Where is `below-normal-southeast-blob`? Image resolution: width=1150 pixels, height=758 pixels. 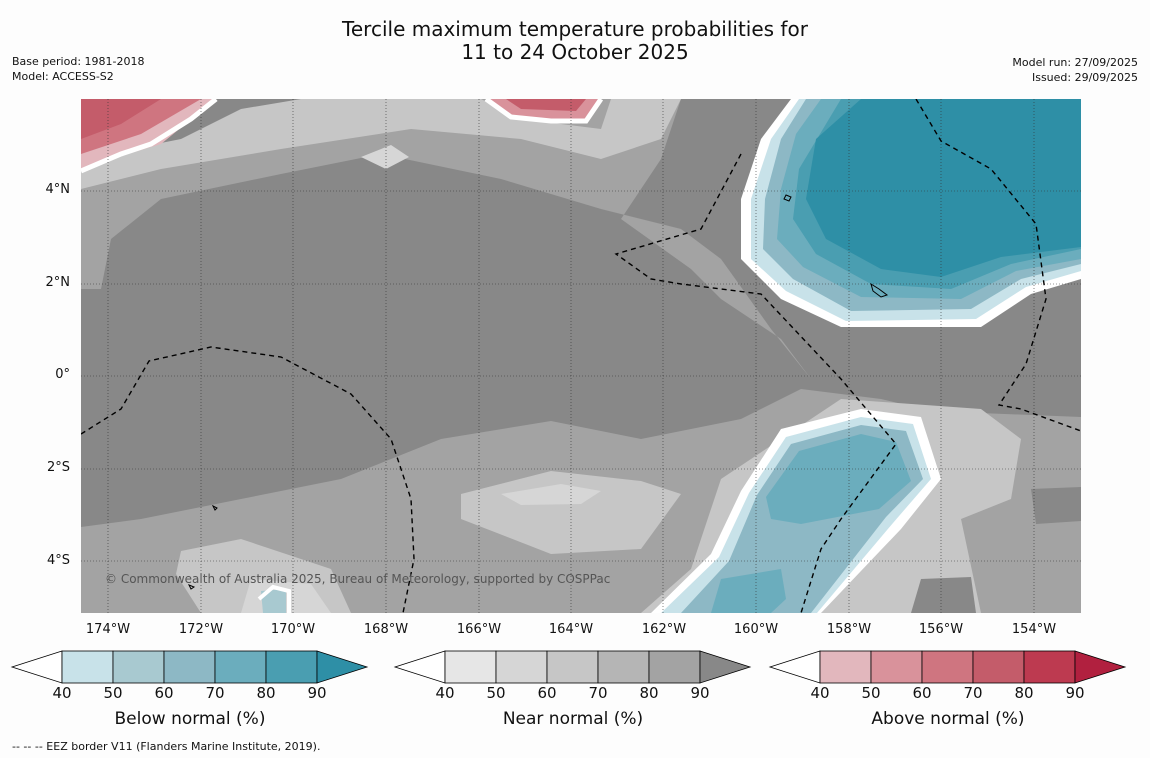 below-normal-southeast-blob is located at coordinates (748, 591).